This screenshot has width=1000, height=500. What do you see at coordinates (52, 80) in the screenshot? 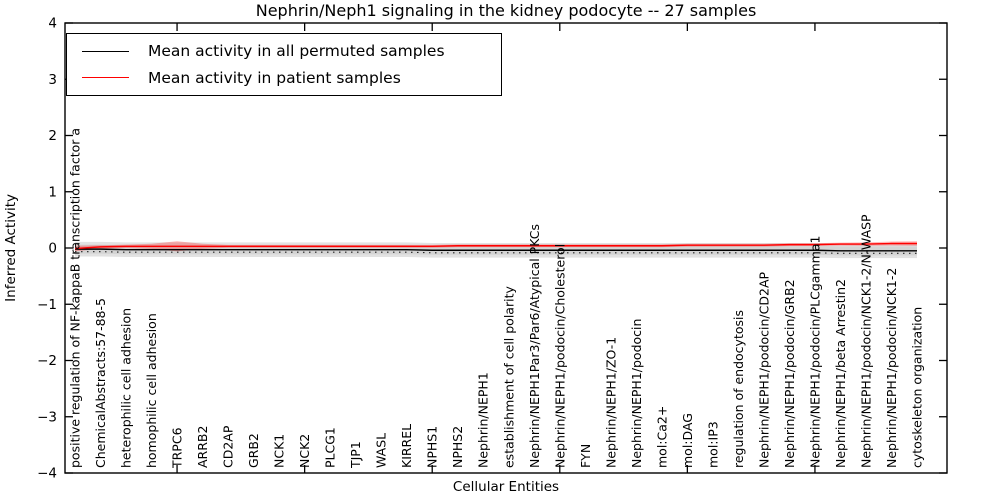
I see `y-tick-label: 3` at bounding box center [52, 80].